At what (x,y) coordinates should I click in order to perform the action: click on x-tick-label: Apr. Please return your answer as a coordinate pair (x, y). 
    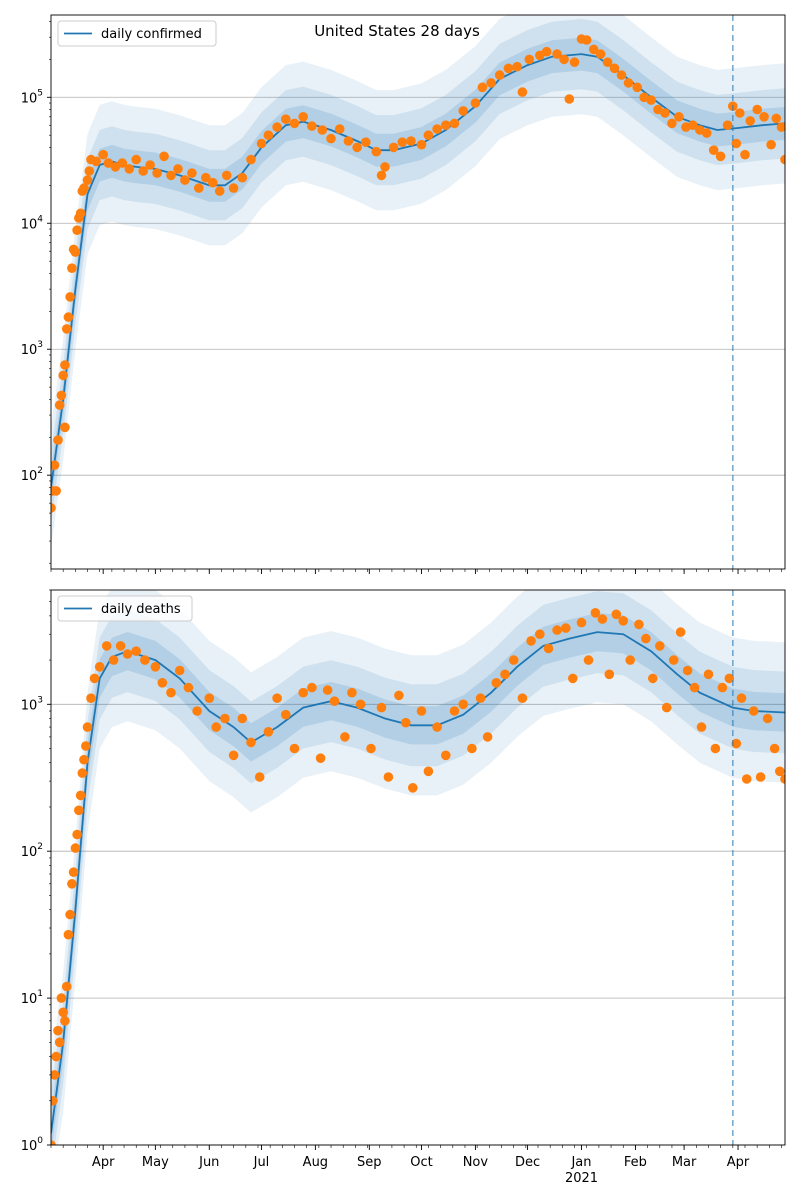
    Looking at the image, I should click on (738, 1162).